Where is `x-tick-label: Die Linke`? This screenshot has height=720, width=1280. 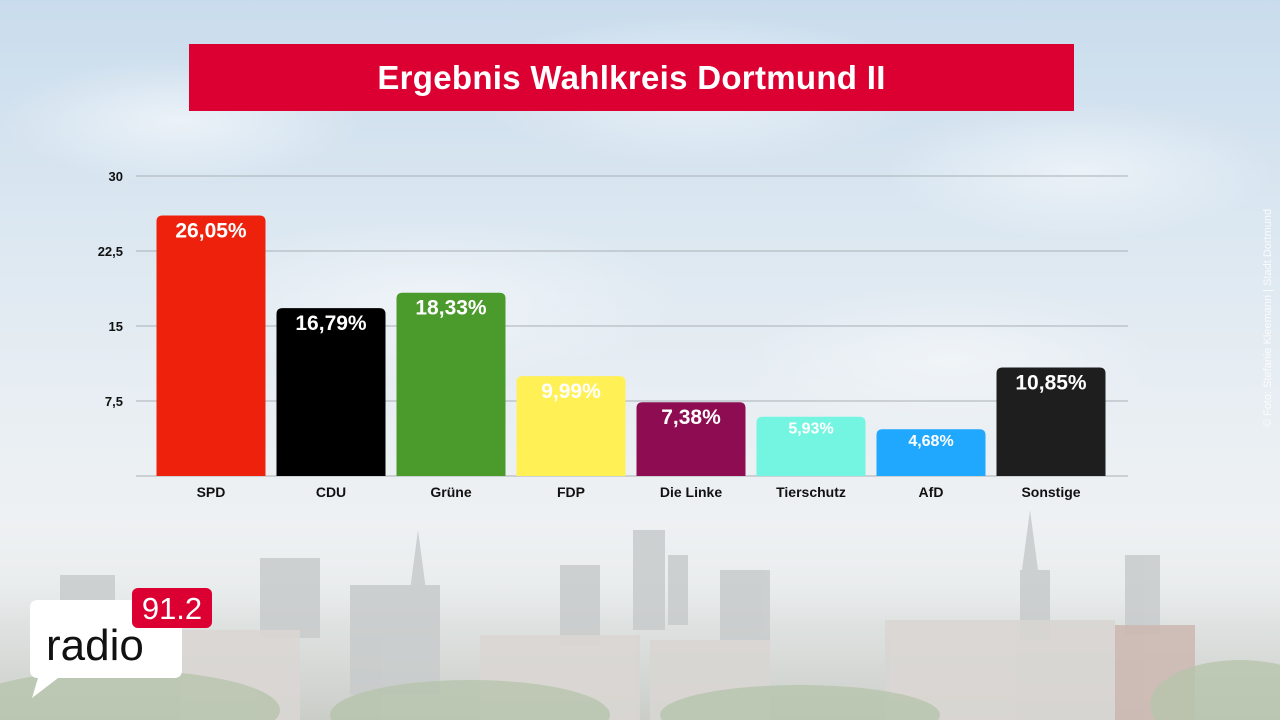 x-tick-label: Die Linke is located at coordinates (691, 492).